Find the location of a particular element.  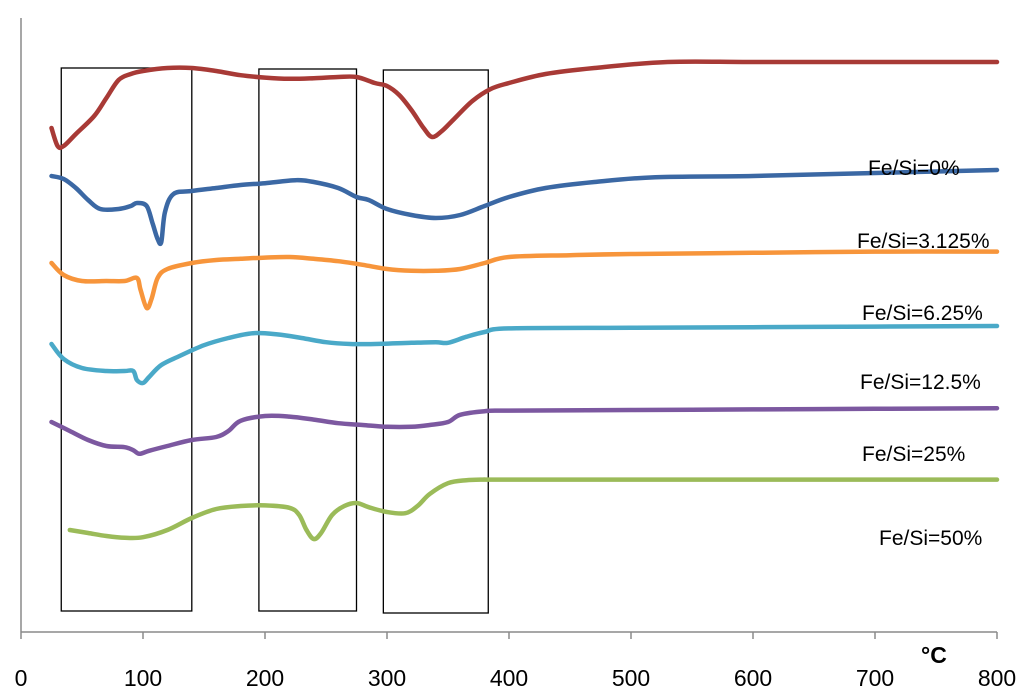

x-axis-unit-label: °C is located at coordinates (934, 655).